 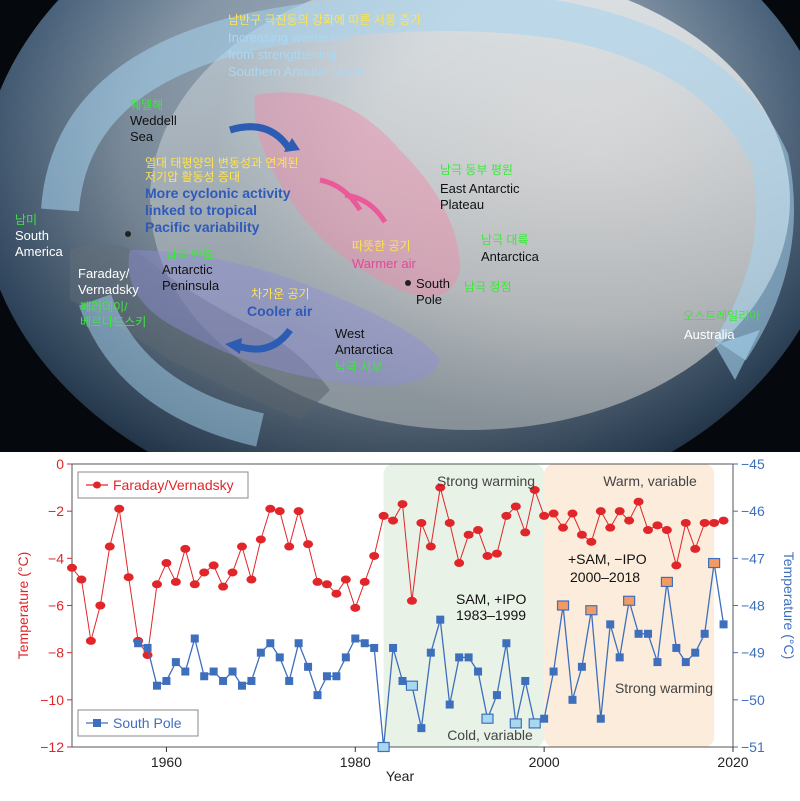 I want to click on legend-south-pole: South Pole, so click(x=138, y=723).